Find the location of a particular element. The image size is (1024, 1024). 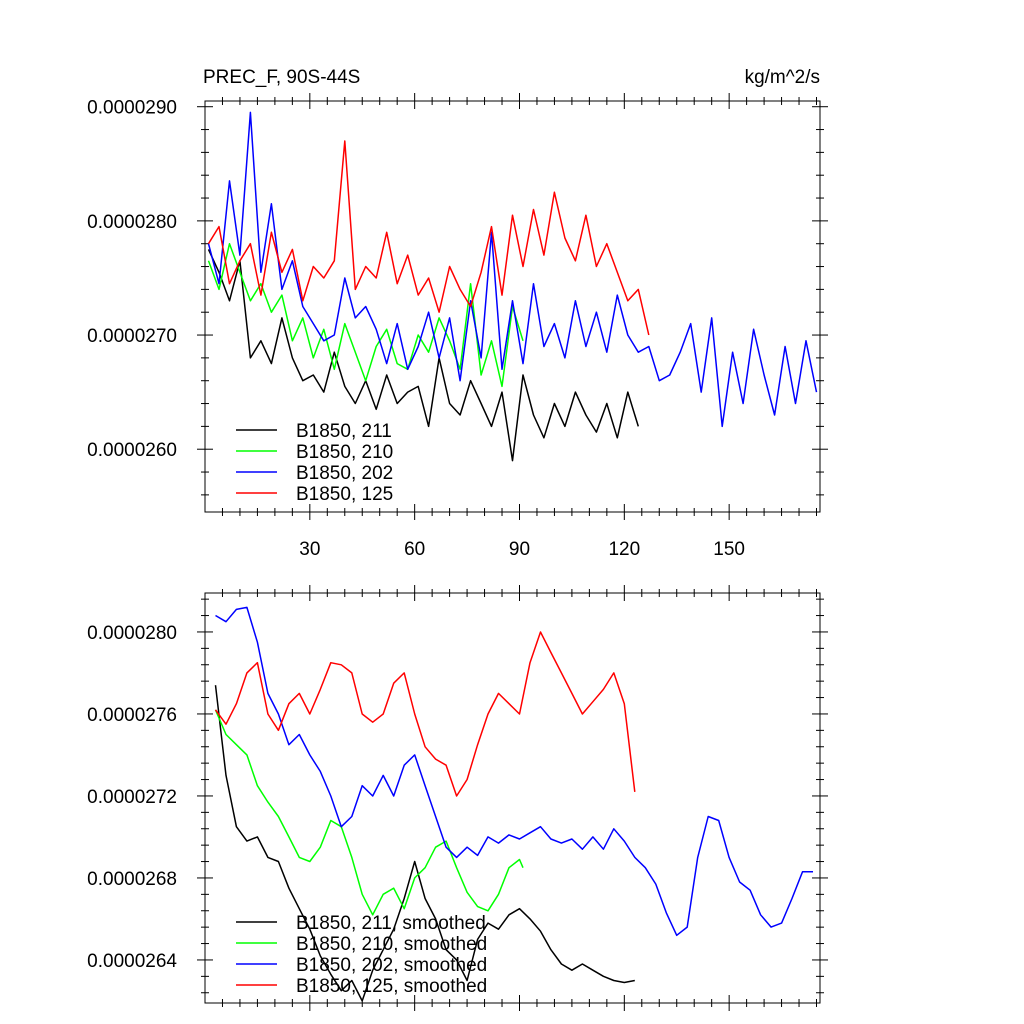

top-panel-units: kg/m^2/s is located at coordinates (782, 77).